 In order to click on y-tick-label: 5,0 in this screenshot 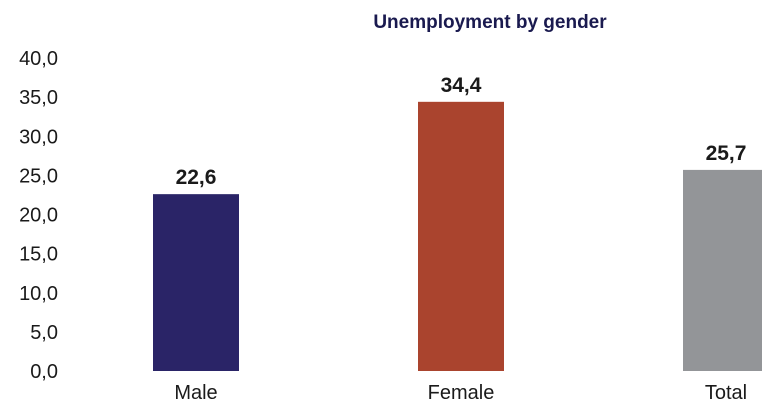, I will do `click(44, 333)`.